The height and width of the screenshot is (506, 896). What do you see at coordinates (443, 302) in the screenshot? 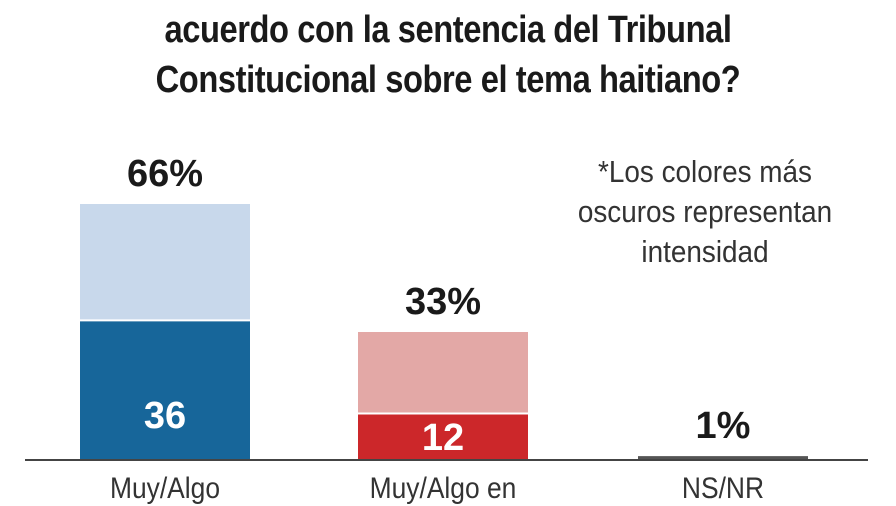
I see `bar-total-label-2: 33%` at bounding box center [443, 302].